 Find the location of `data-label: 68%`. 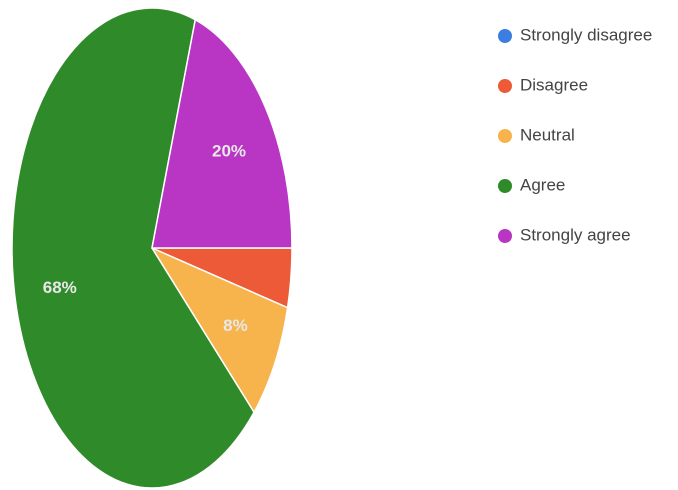

data-label: 68% is located at coordinates (60, 287).